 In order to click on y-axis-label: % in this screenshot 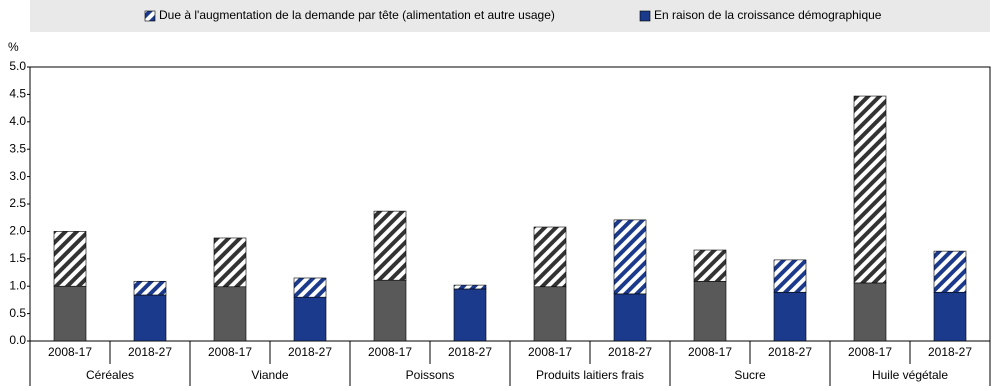, I will do `click(13, 47)`.